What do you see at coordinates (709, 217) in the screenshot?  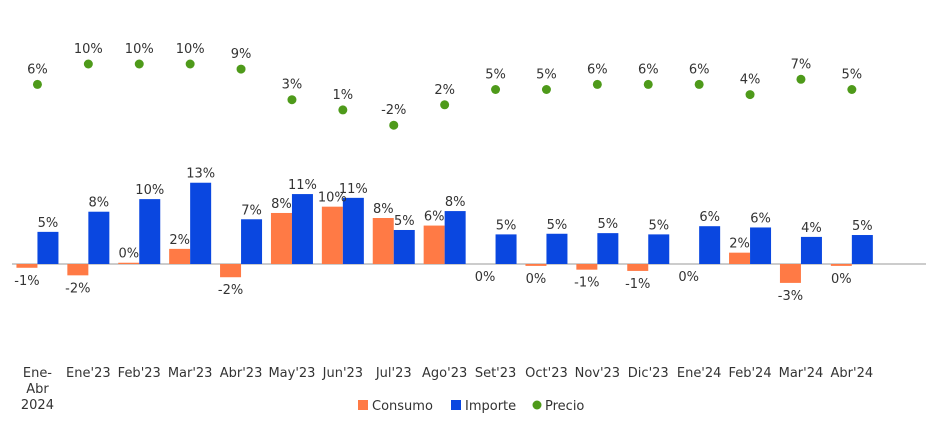 I see `data-label-importe: 6%` at bounding box center [709, 217].